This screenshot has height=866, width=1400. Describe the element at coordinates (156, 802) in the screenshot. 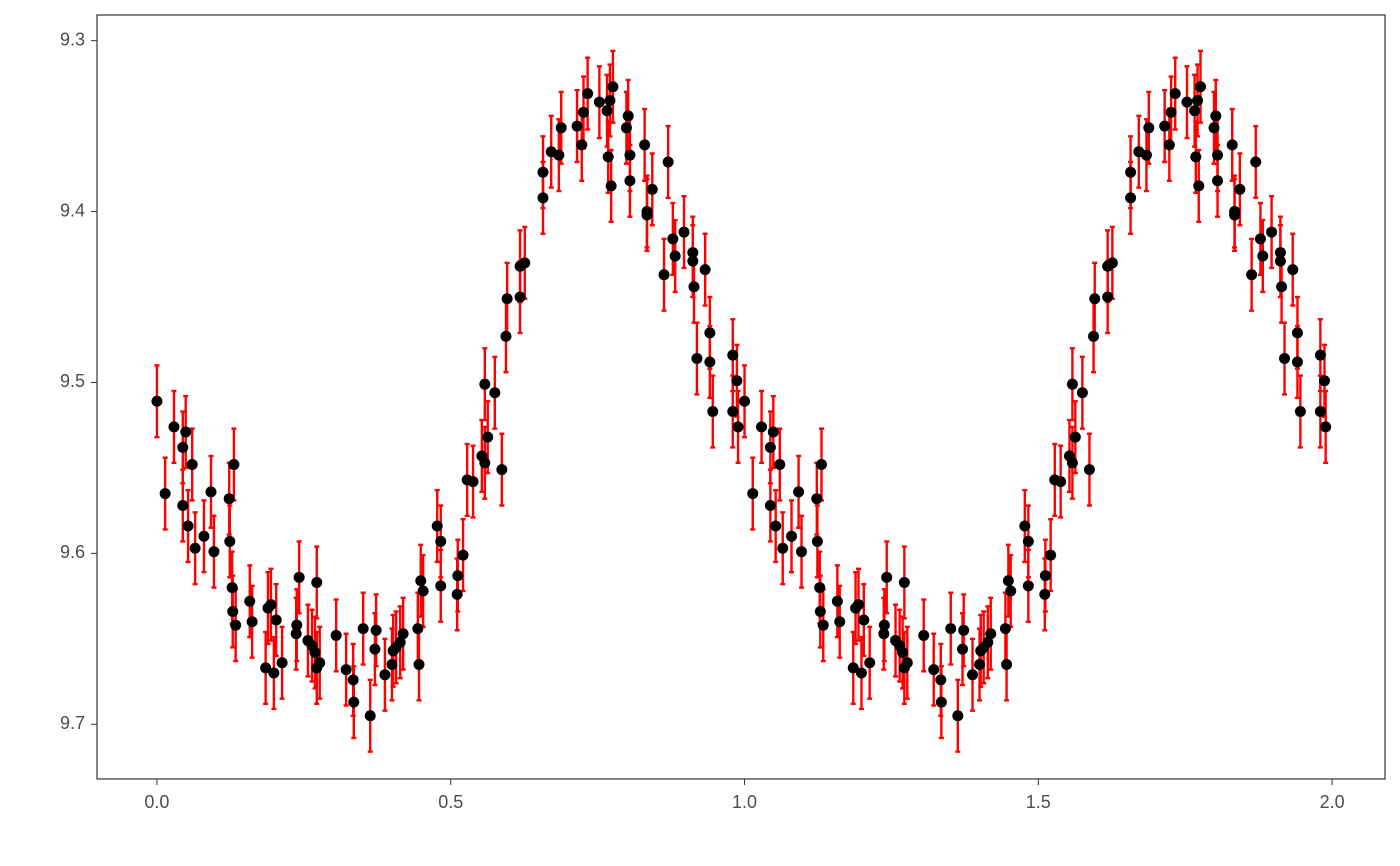

I see `x-tick-label: 0.0` at that location.